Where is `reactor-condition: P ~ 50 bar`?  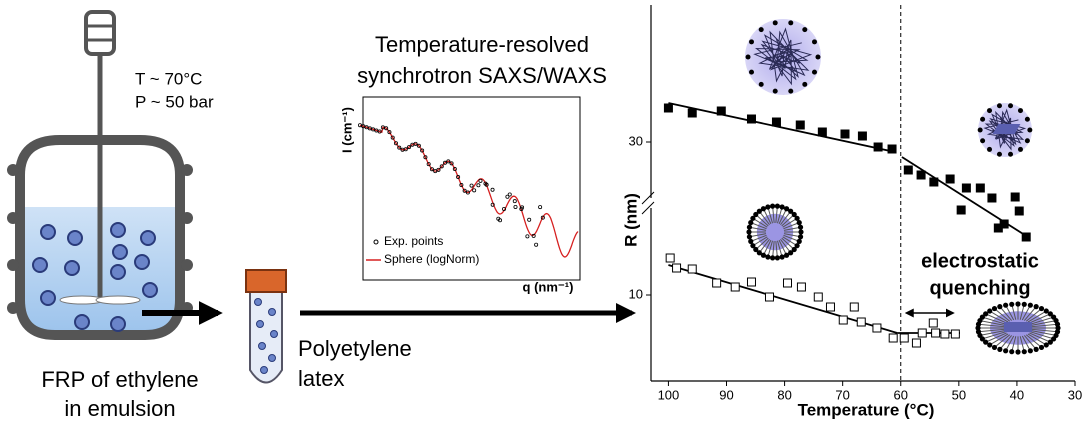
reactor-condition: P ~ 50 bar is located at coordinates (174, 101).